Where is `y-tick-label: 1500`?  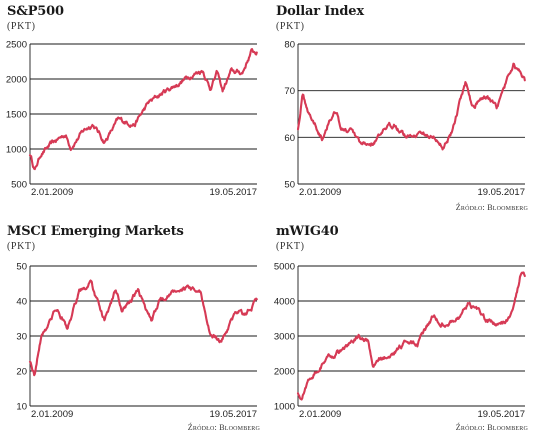
y-tick-label: 1500 is located at coordinates (16, 115).